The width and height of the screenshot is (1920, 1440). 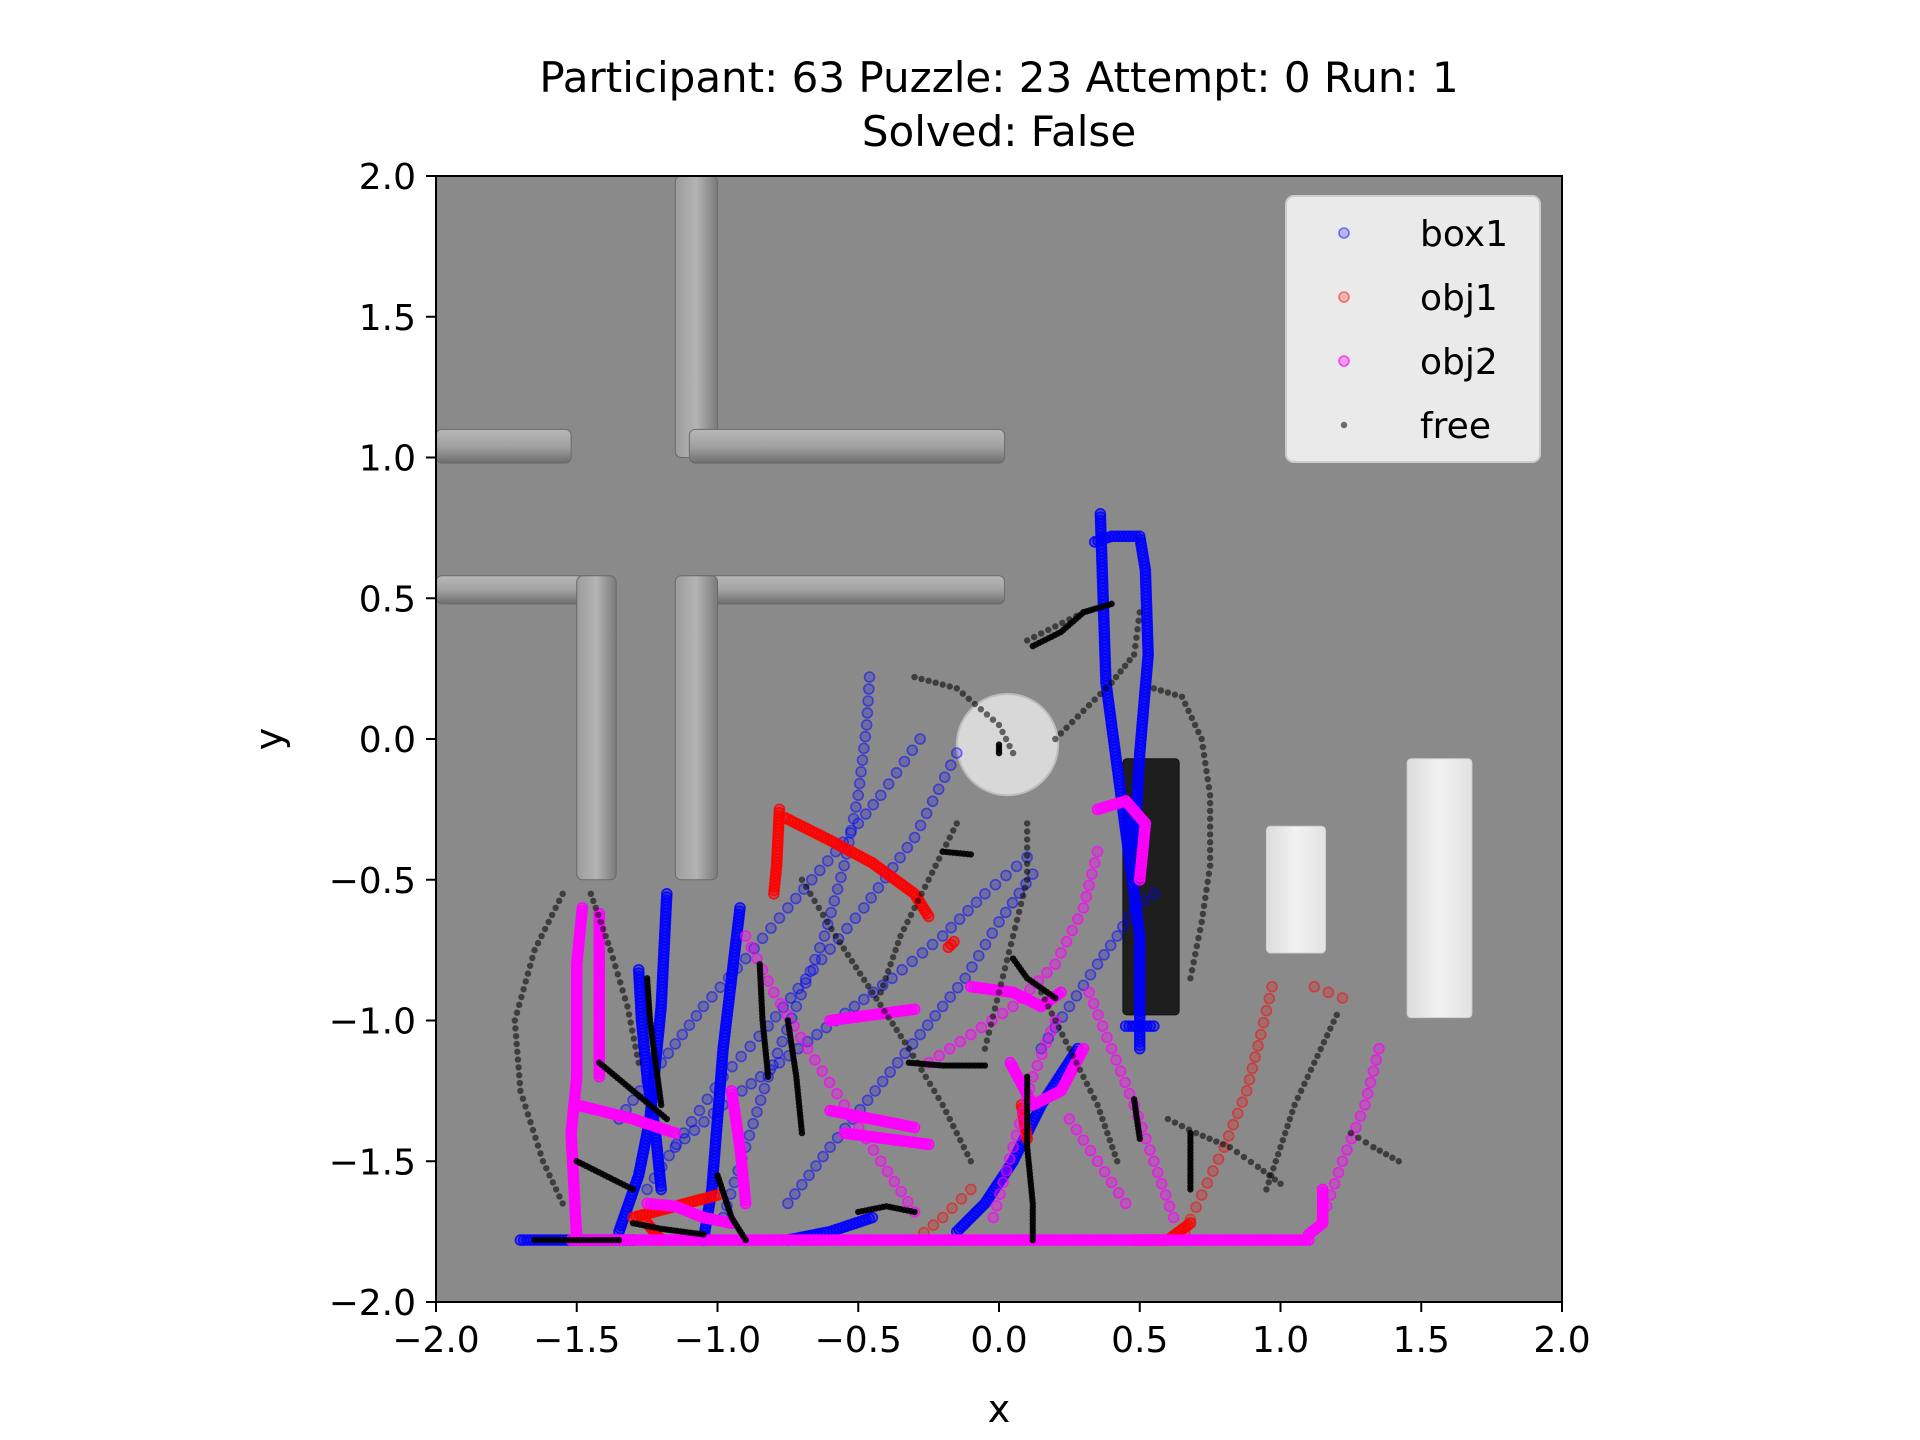 What do you see at coordinates (1413, 329) in the screenshot?
I see `legend: box1 obj1 obj2 free` at bounding box center [1413, 329].